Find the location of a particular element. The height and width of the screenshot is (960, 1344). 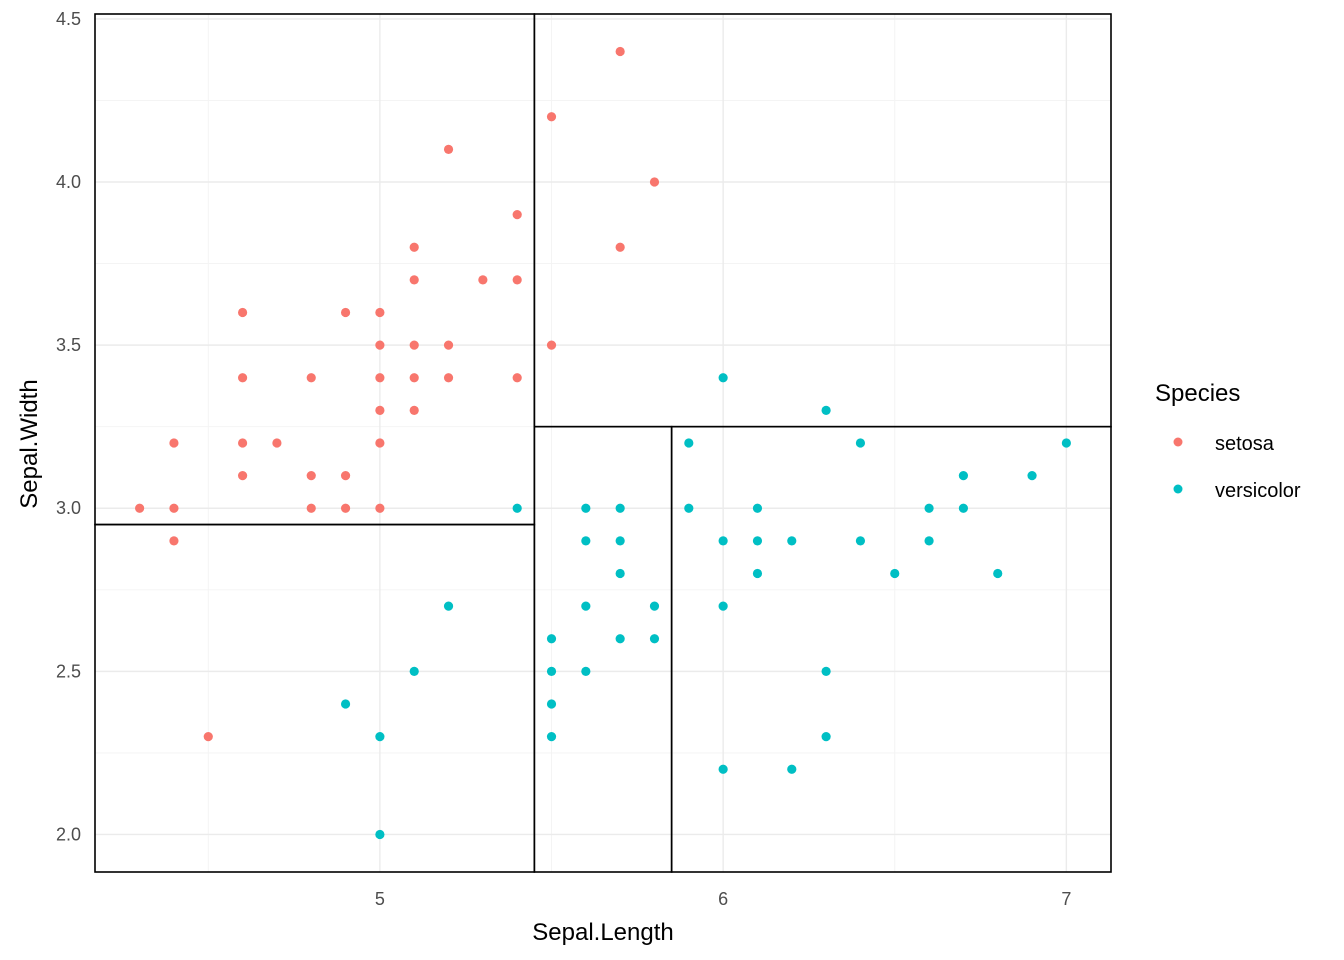

x-tick-label: 5 is located at coordinates (380, 899).